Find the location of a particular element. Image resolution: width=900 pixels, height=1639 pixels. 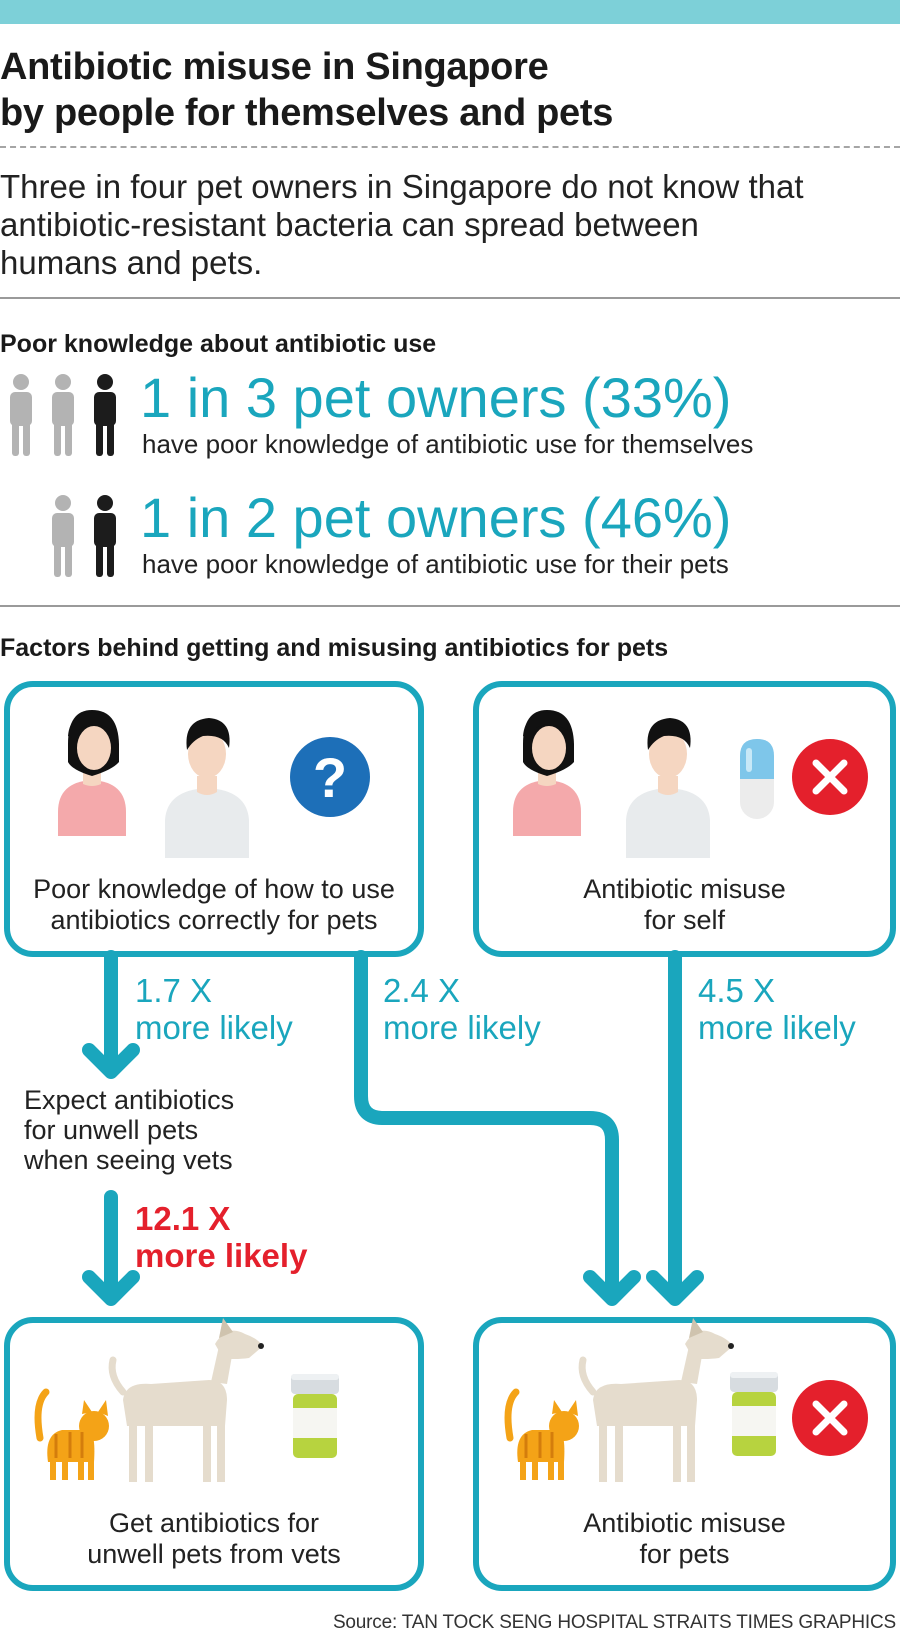

multiplier-2-4: 2.4 X more likely is located at coordinates (462, 1009).